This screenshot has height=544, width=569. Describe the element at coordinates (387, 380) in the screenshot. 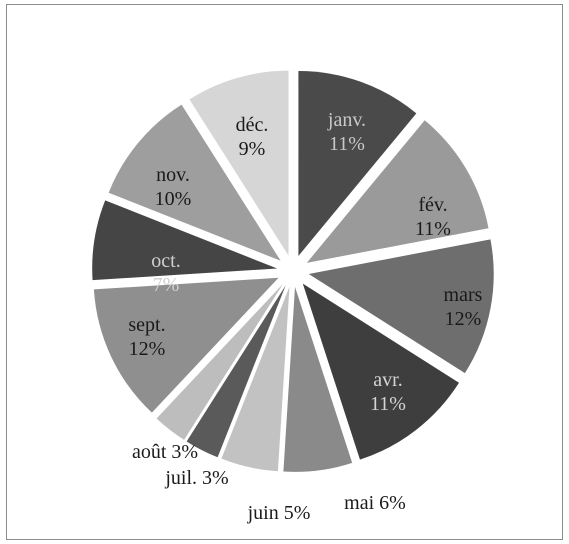

I see `slice-category: avr.` at that location.